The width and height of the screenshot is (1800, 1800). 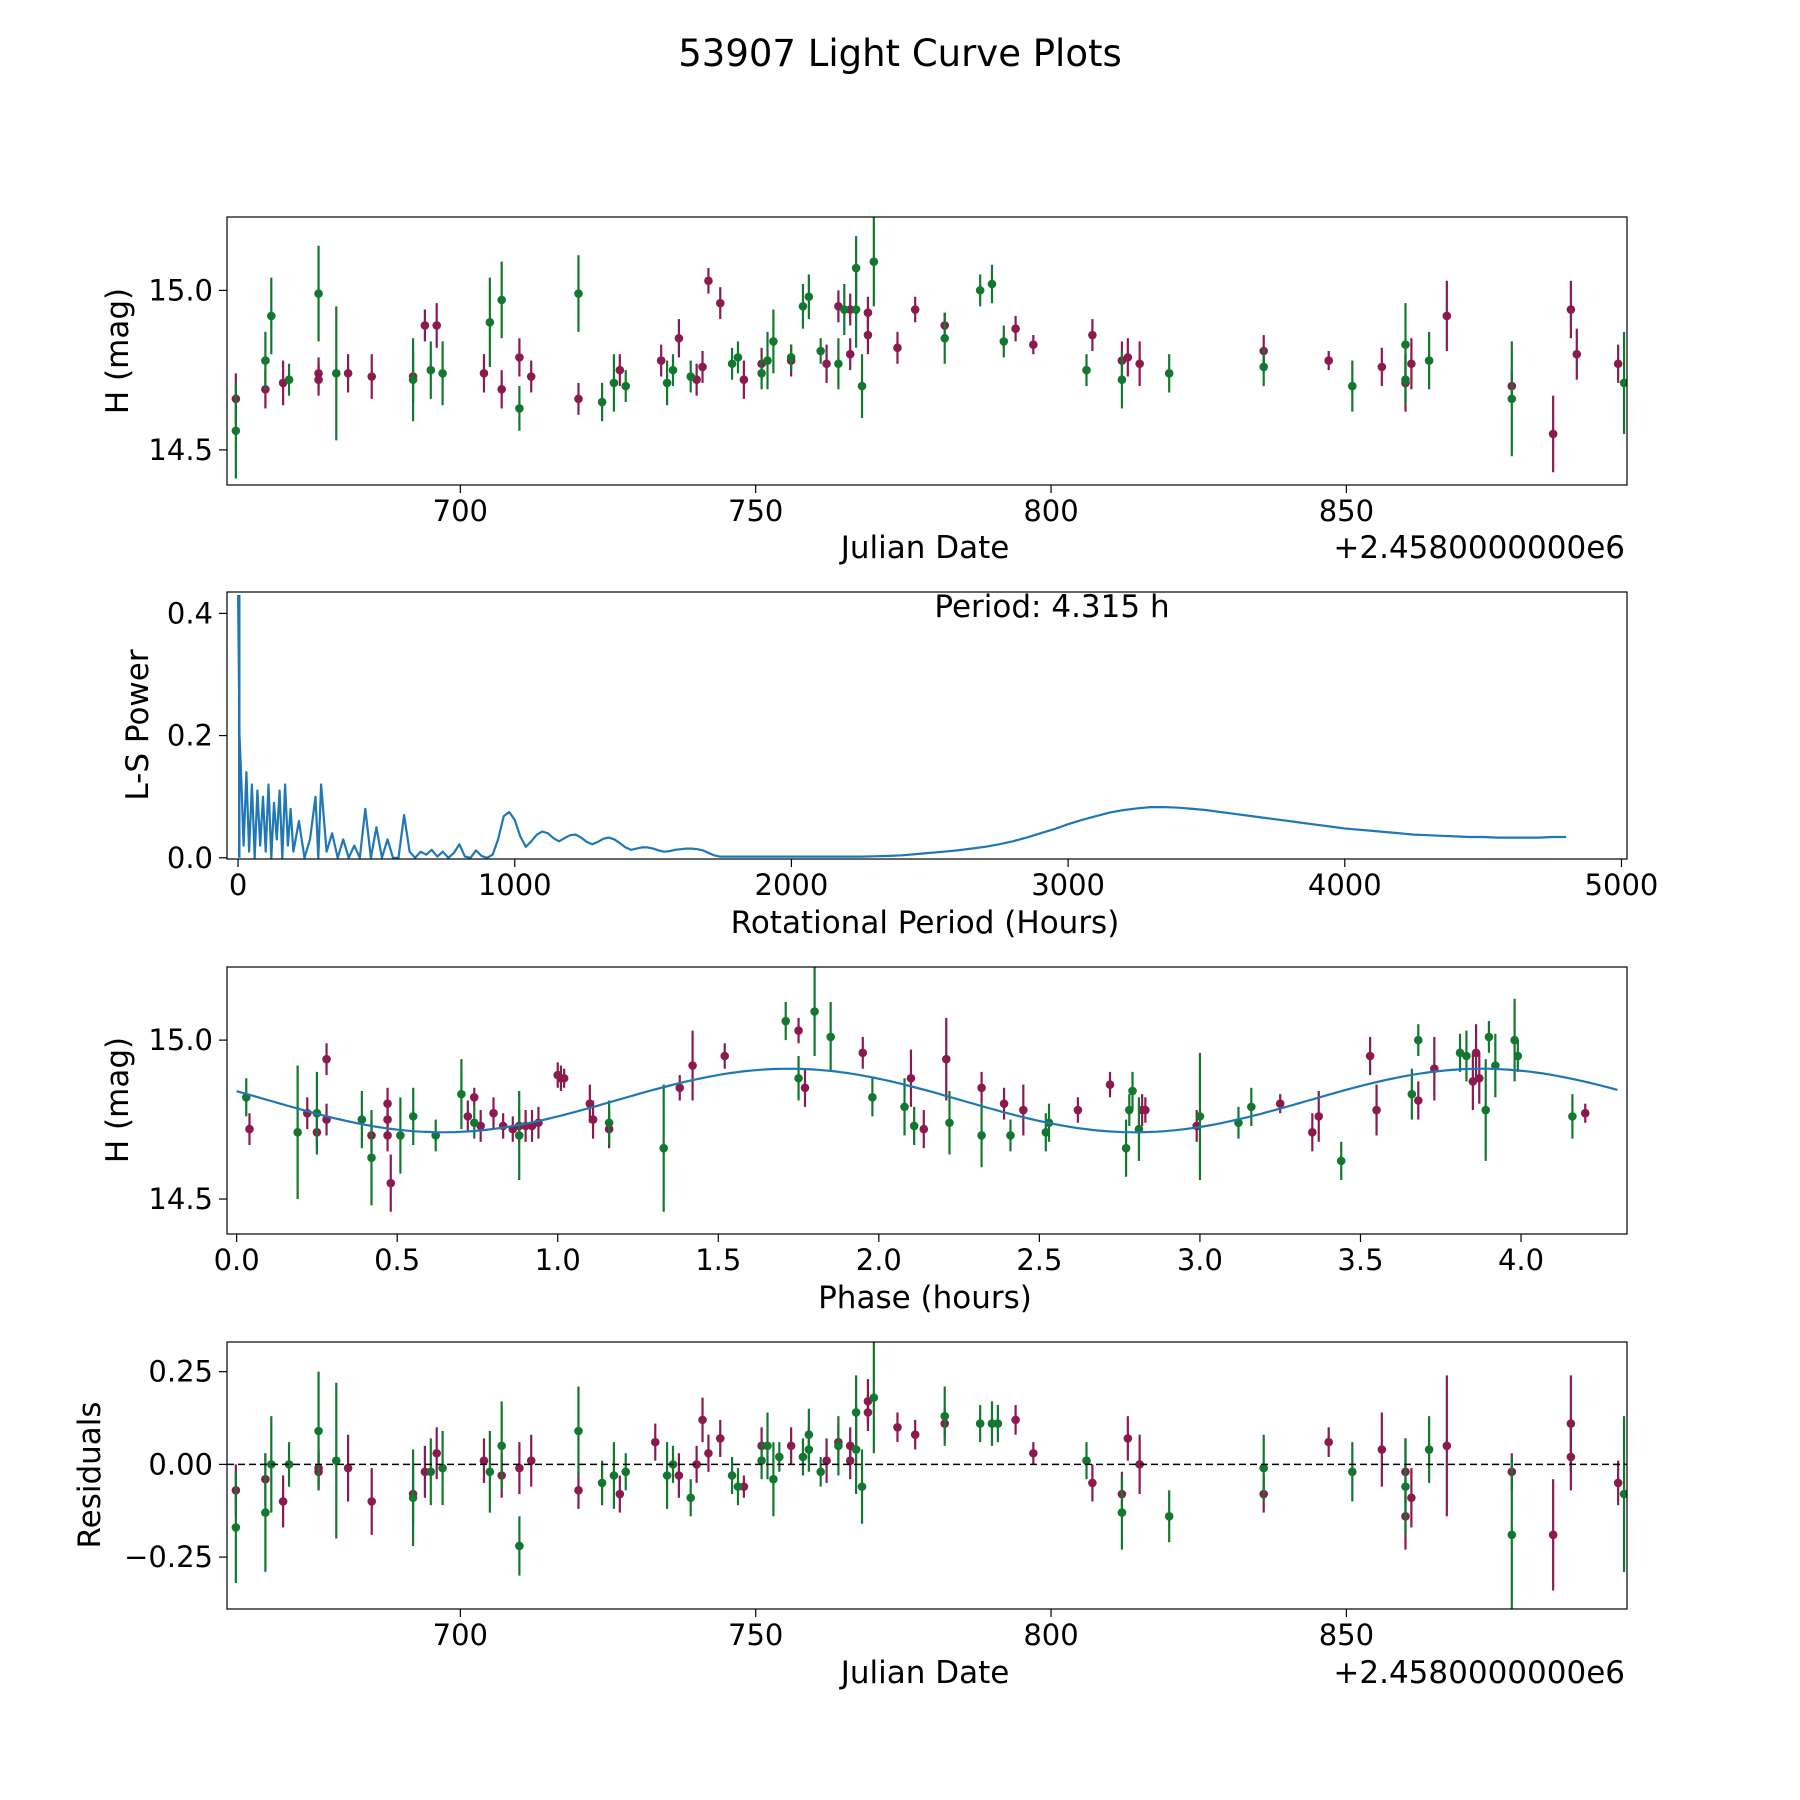 What do you see at coordinates (397, 1260) in the screenshot?
I see `phase-xtick-label: 0.5` at bounding box center [397, 1260].